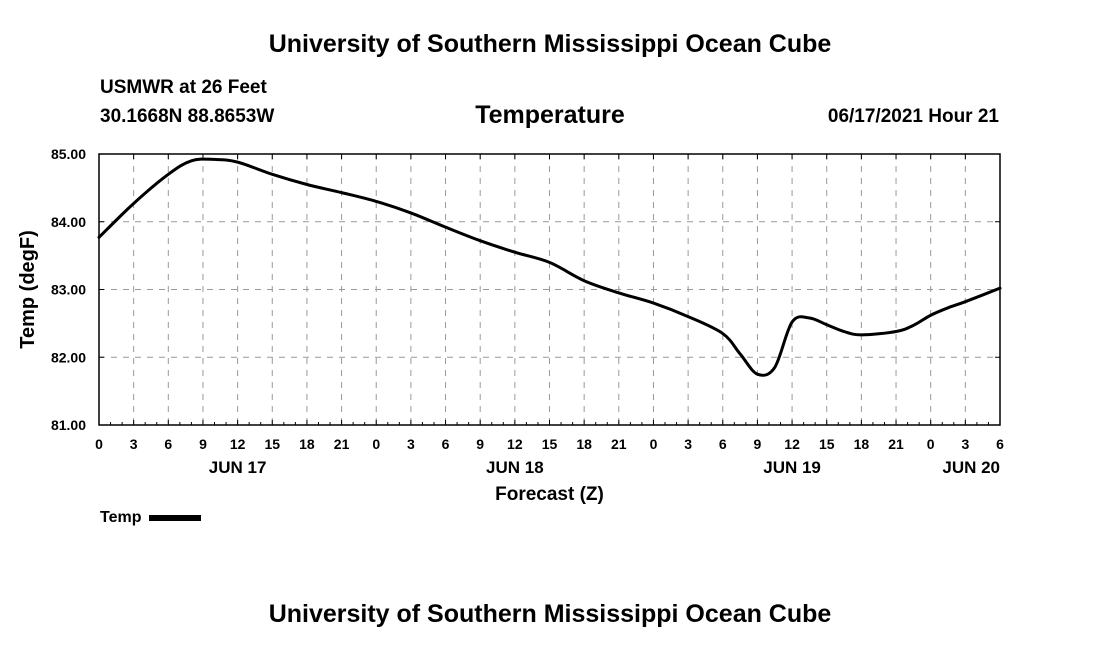  What do you see at coordinates (549, 494) in the screenshot?
I see `x-axis-label: Forecast (Z)` at bounding box center [549, 494].